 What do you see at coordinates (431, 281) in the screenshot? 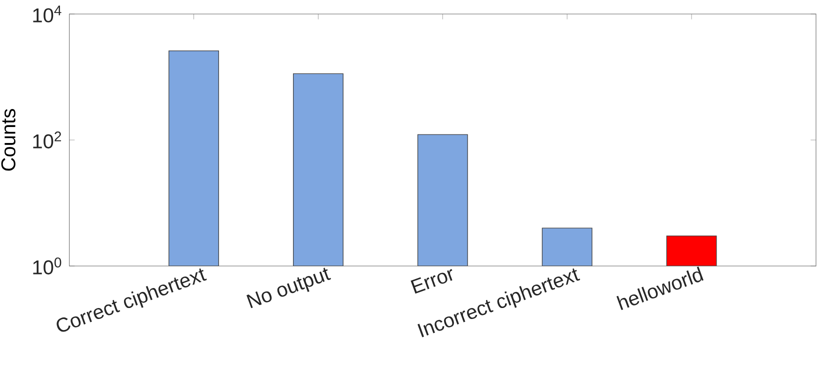
I see `x-tick-label: Error` at bounding box center [431, 281].